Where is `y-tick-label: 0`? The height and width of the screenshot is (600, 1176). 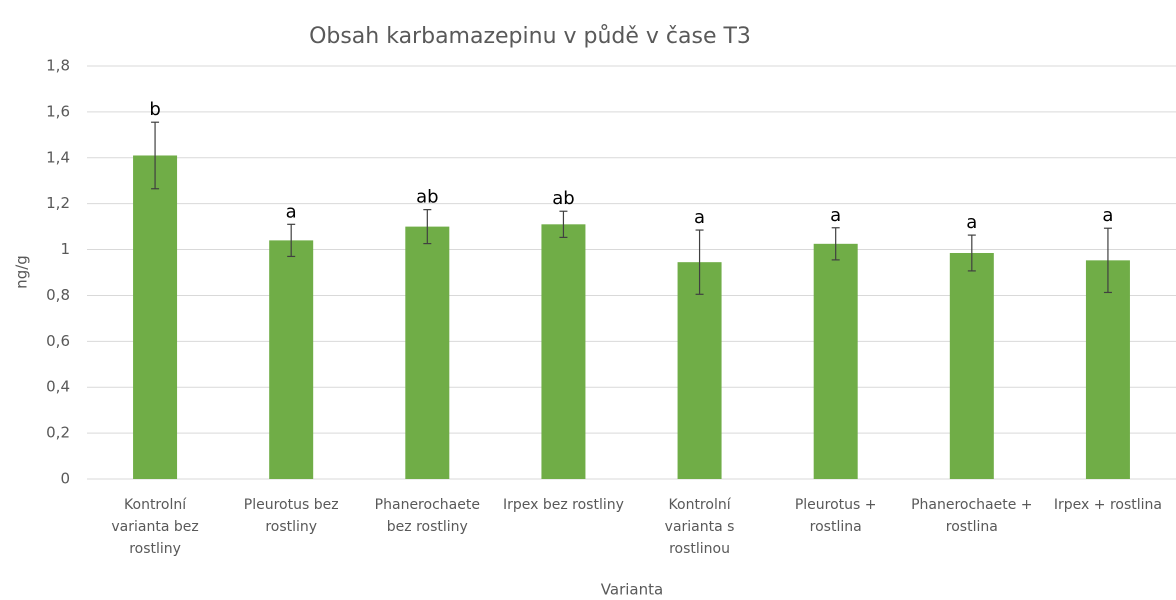 y-tick-label: 0 is located at coordinates (65, 479).